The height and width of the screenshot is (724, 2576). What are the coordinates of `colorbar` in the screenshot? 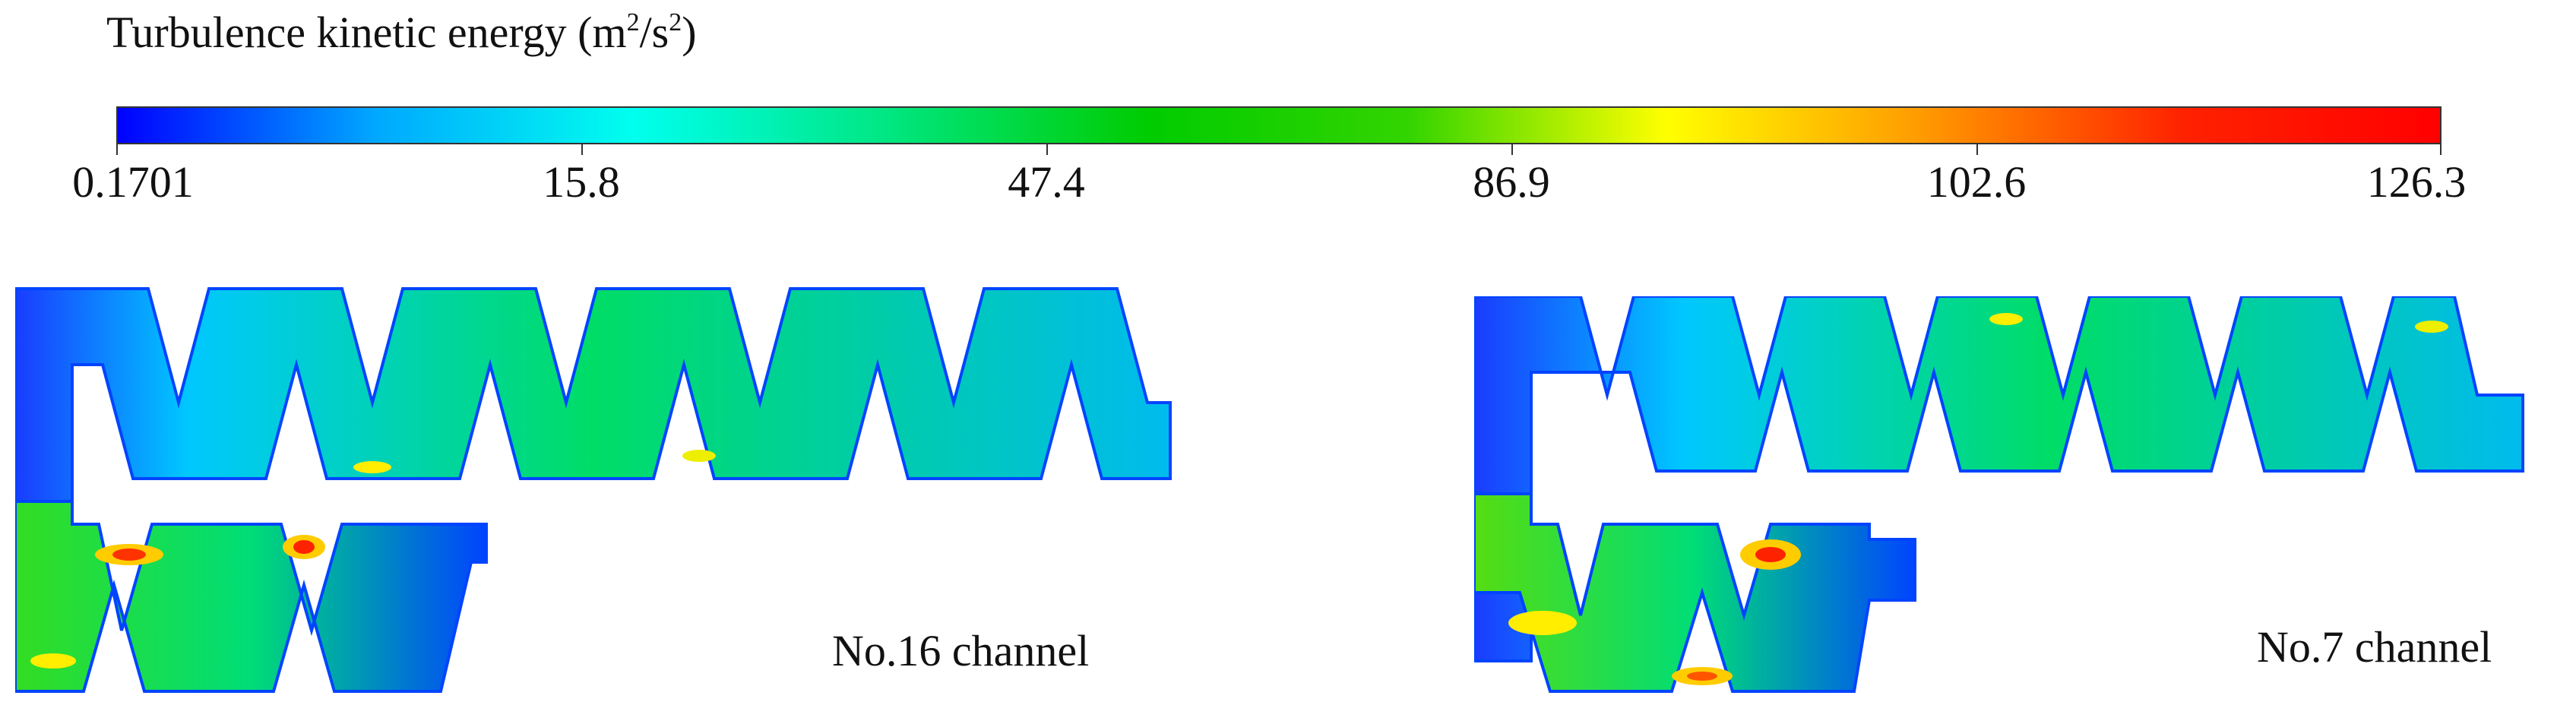 It's located at (1279, 125).